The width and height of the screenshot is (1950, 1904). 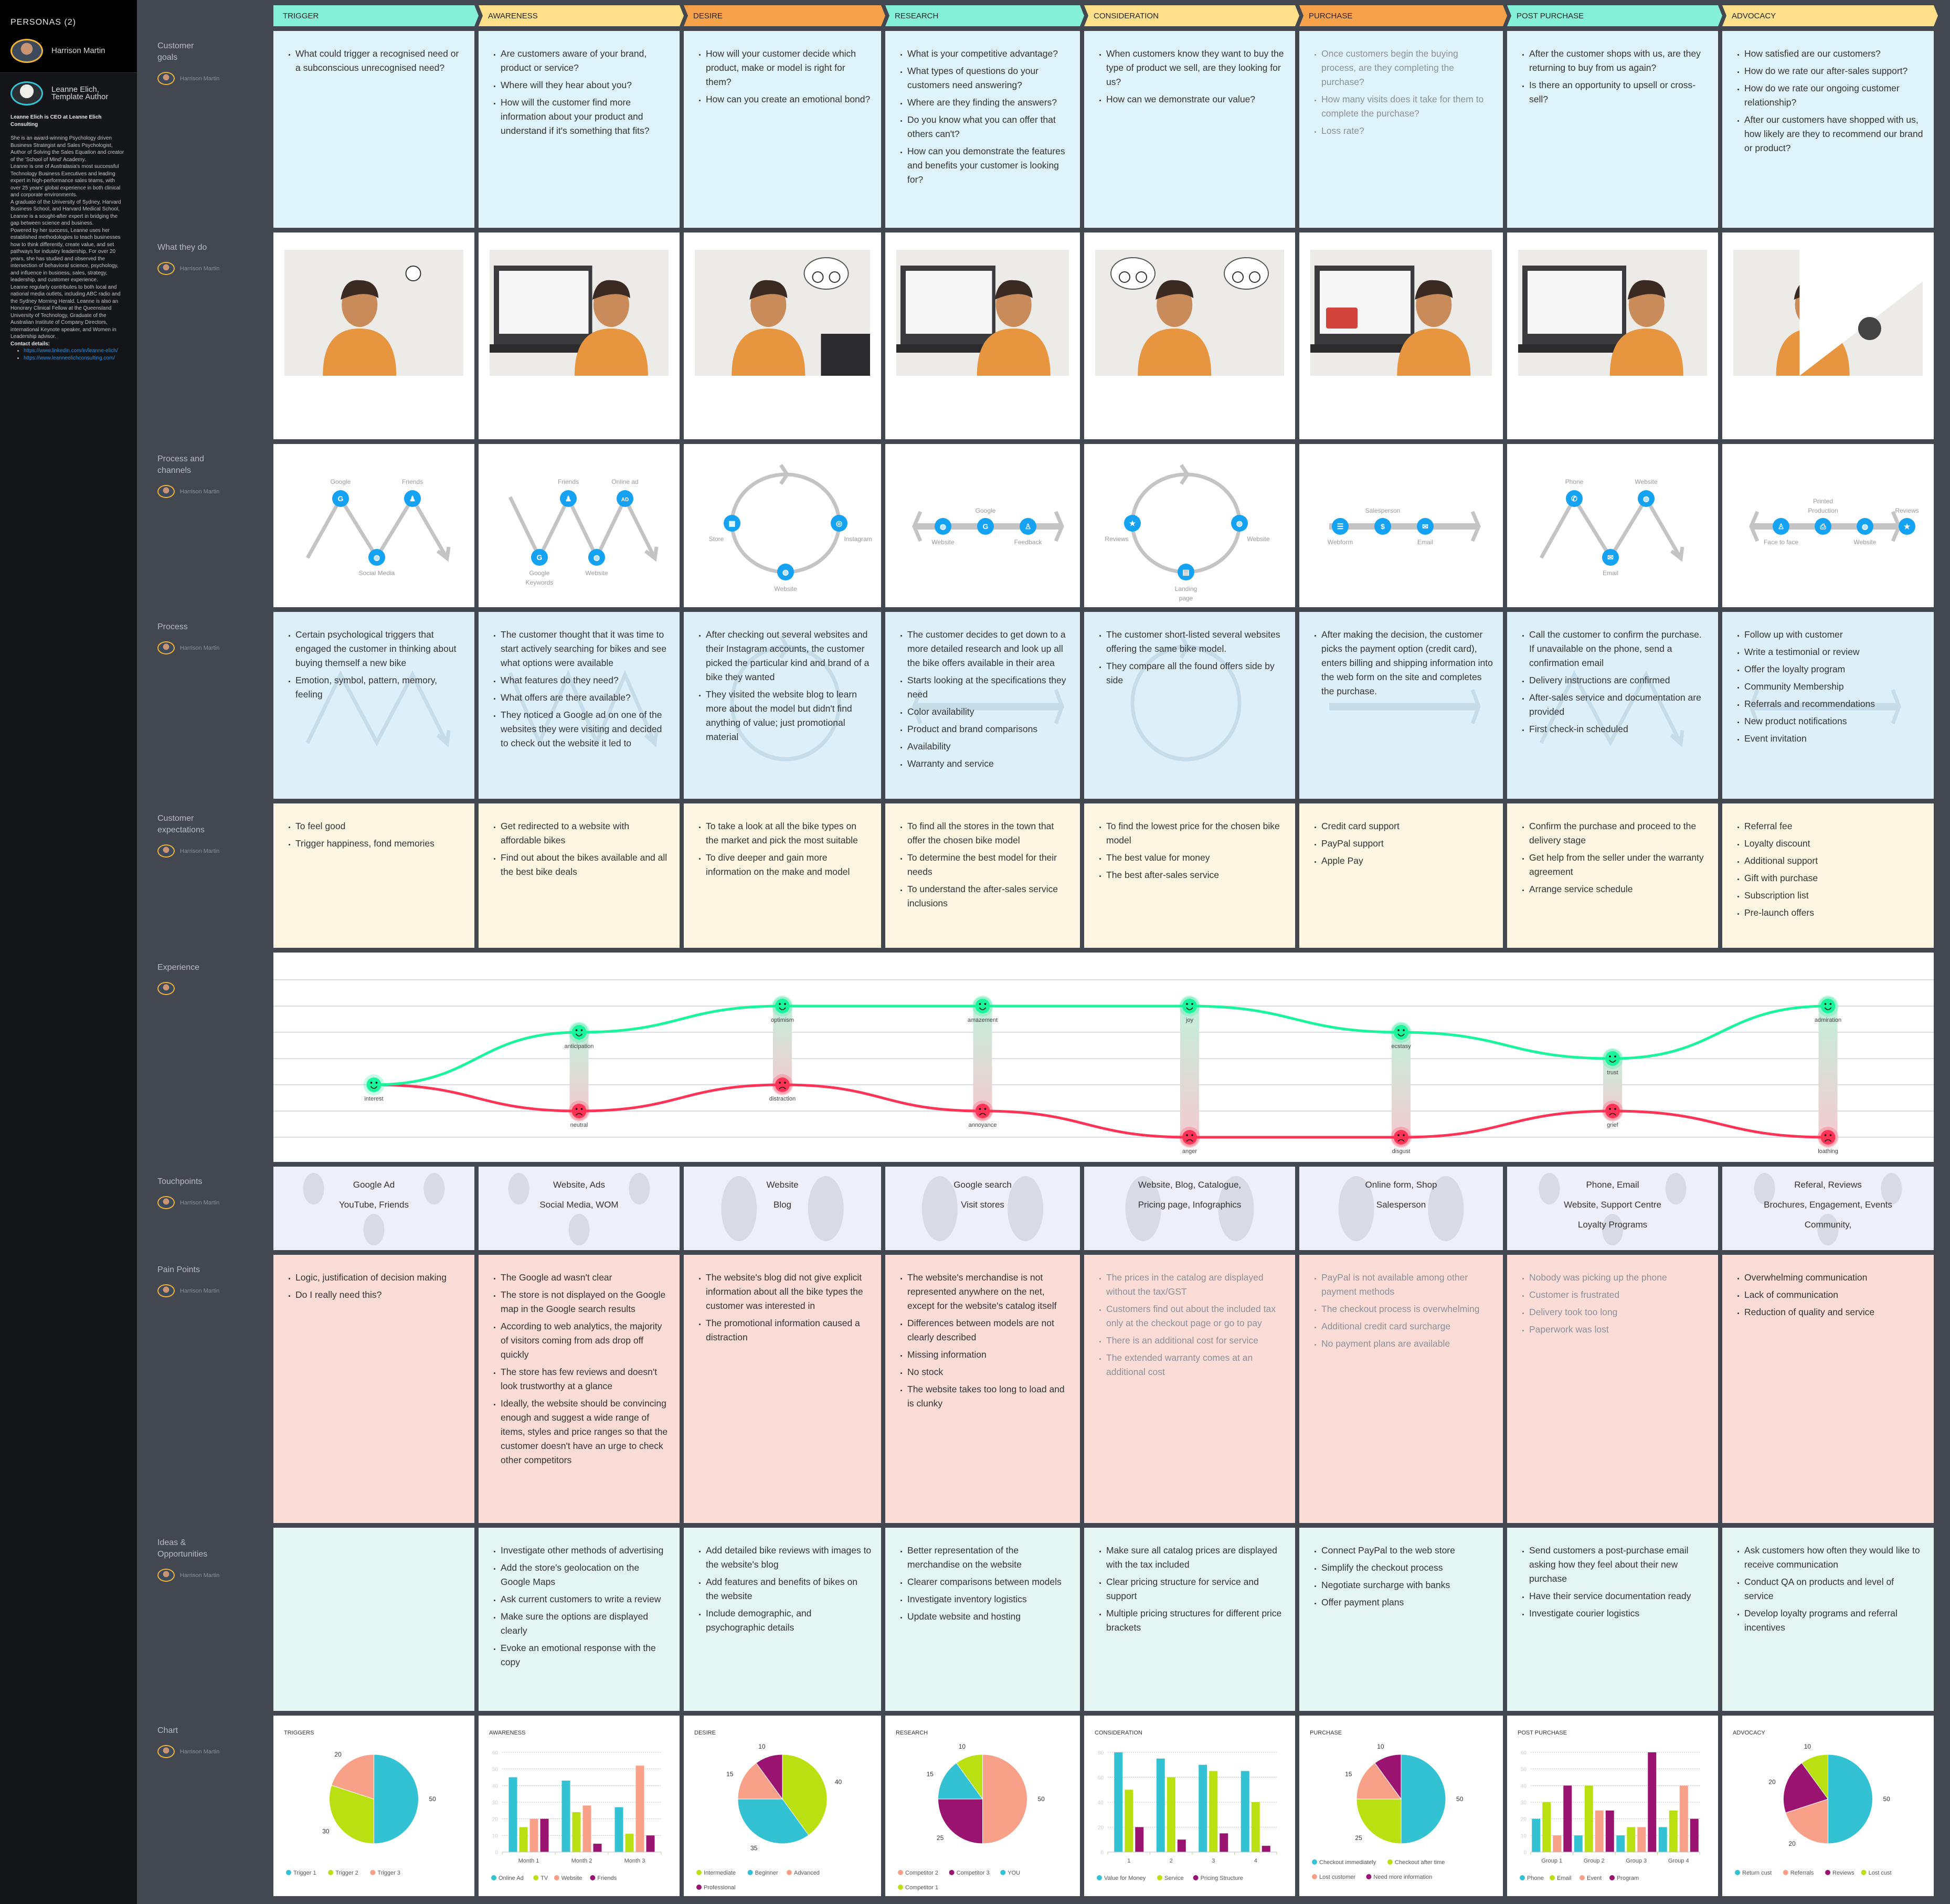 I want to click on legend-item: Need more information, so click(x=1399, y=1877).